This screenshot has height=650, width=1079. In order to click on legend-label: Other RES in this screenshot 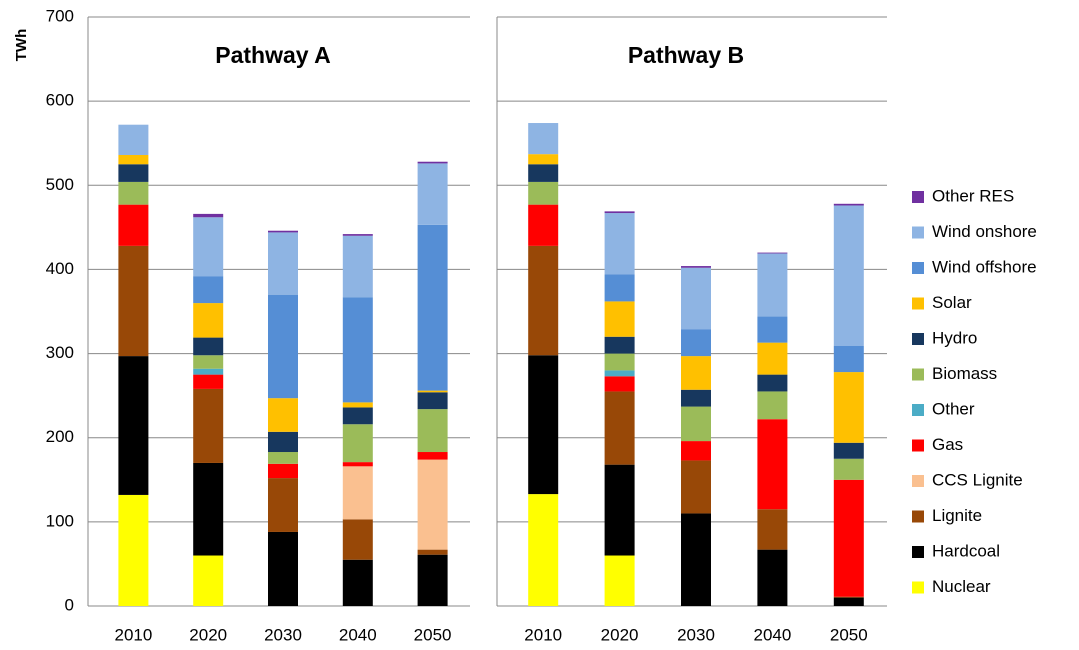, I will do `click(973, 195)`.